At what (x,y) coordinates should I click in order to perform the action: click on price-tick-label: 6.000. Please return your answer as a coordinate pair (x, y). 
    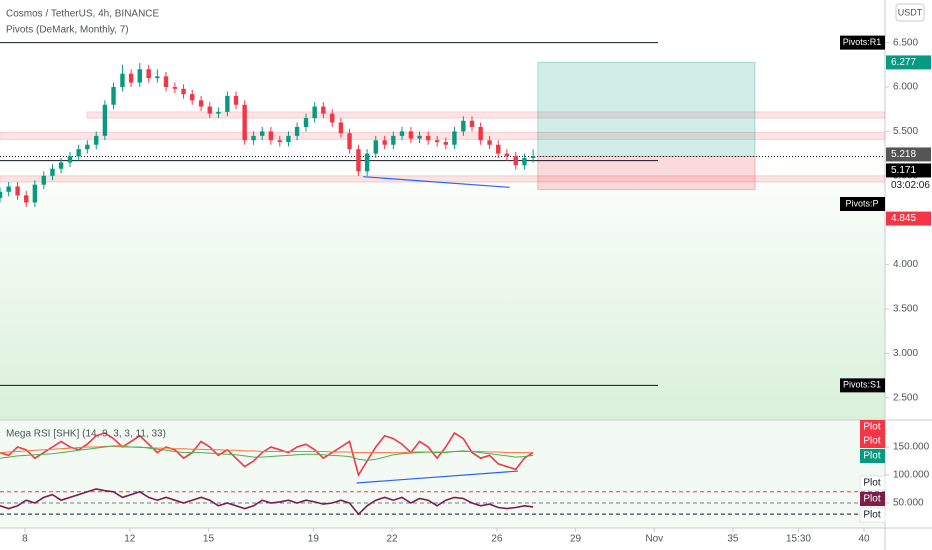
    Looking at the image, I should click on (905, 87).